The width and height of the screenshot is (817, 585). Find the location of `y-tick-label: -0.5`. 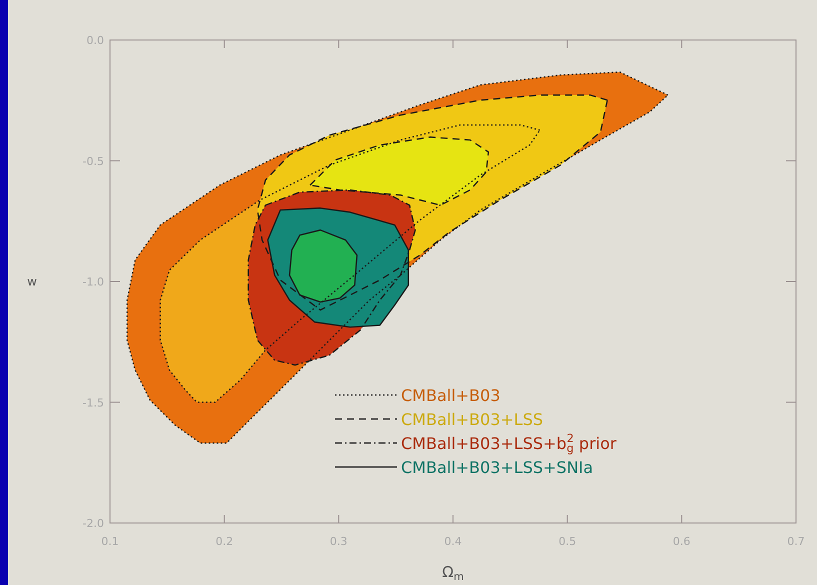

y-tick-label: -0.5 is located at coordinates (93, 161).